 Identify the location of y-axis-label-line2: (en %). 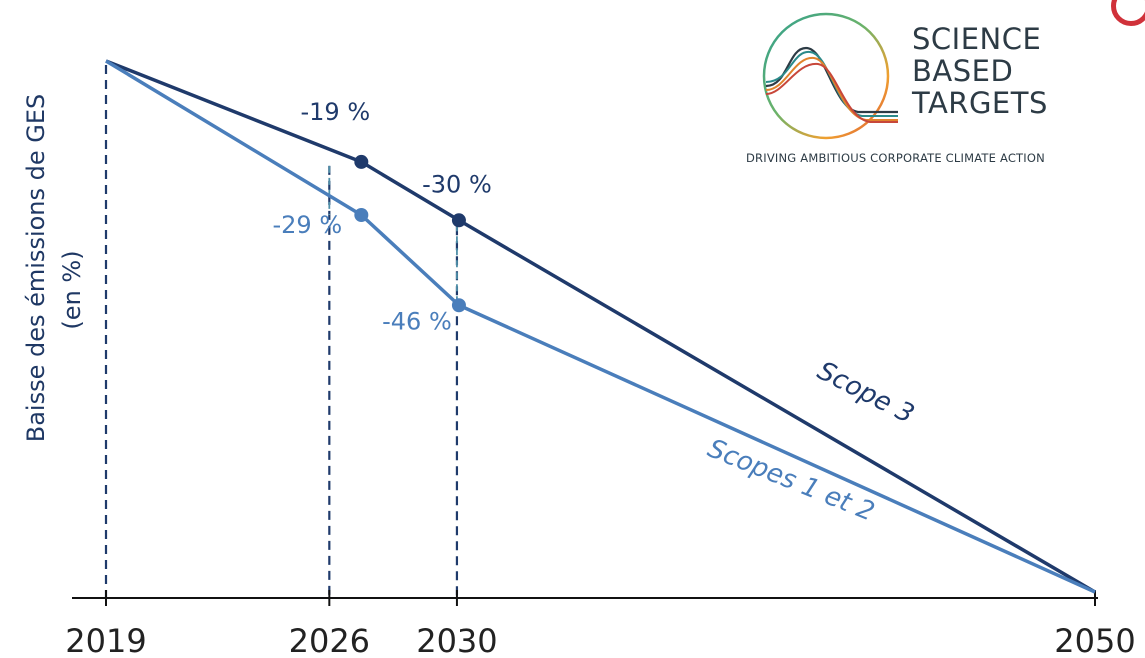
(72, 289).